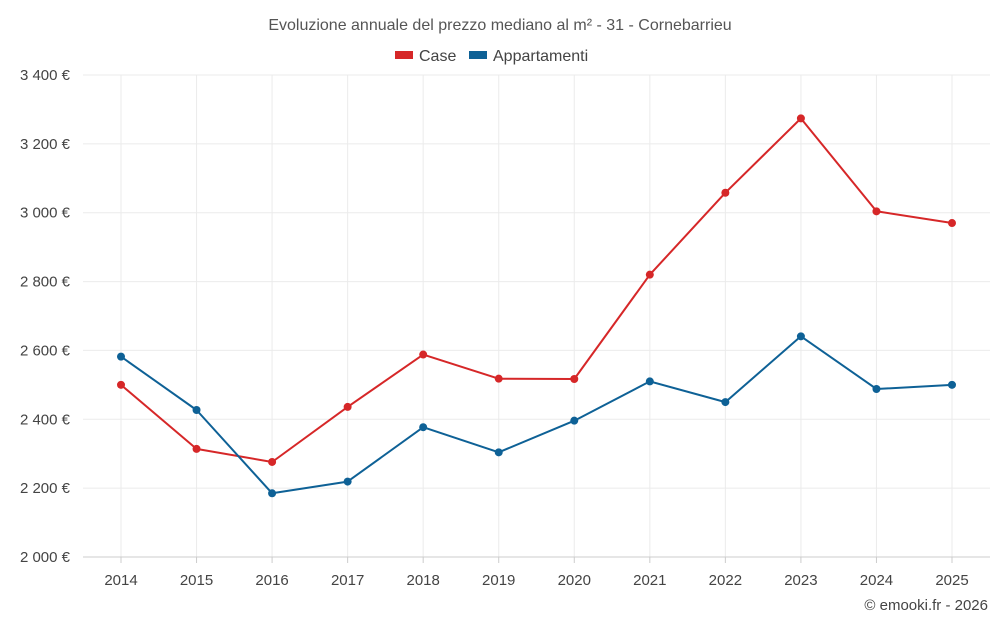 The image size is (1000, 625). I want to click on x-tick-label: 2025, so click(951, 580).